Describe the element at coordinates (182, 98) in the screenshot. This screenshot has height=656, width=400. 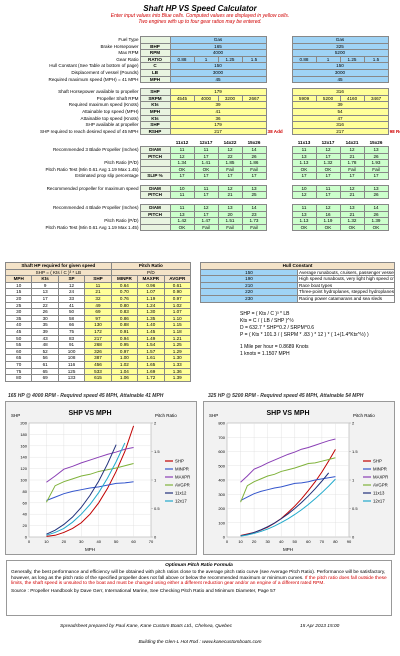
I see `value-cell: 4545` at that location.